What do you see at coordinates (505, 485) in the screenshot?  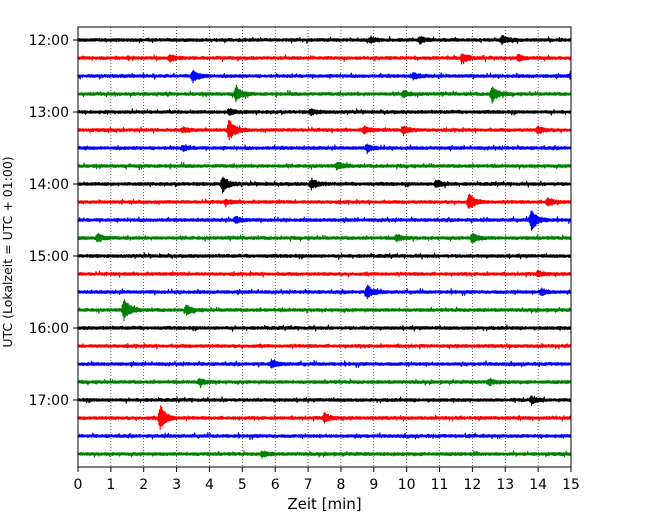 I see `x-tick-label: 13` at bounding box center [505, 485].